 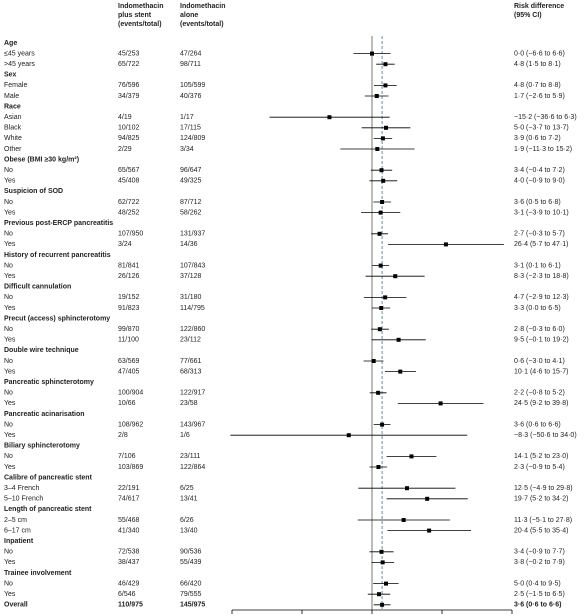 What do you see at coordinates (190, 340) in the screenshot?
I see `control-count: 23/112` at bounding box center [190, 340].